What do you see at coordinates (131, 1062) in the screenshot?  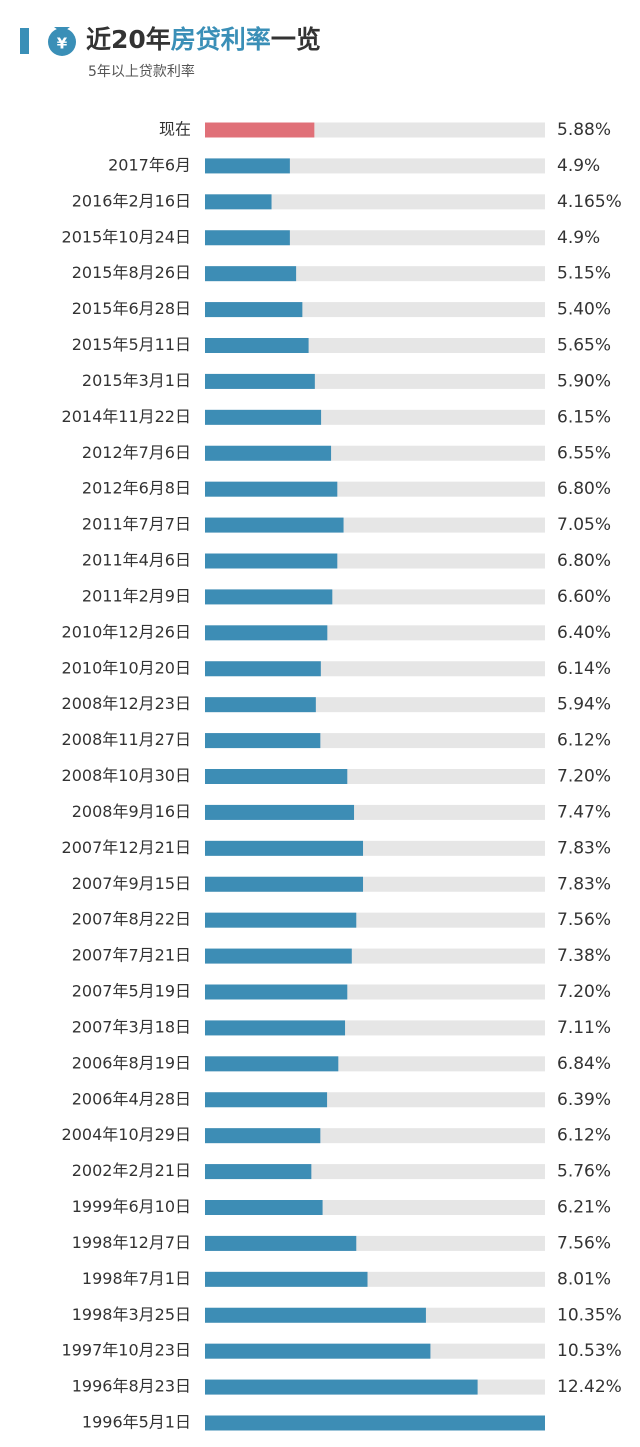 I see `category-label: 2006年8月19日` at bounding box center [131, 1062].